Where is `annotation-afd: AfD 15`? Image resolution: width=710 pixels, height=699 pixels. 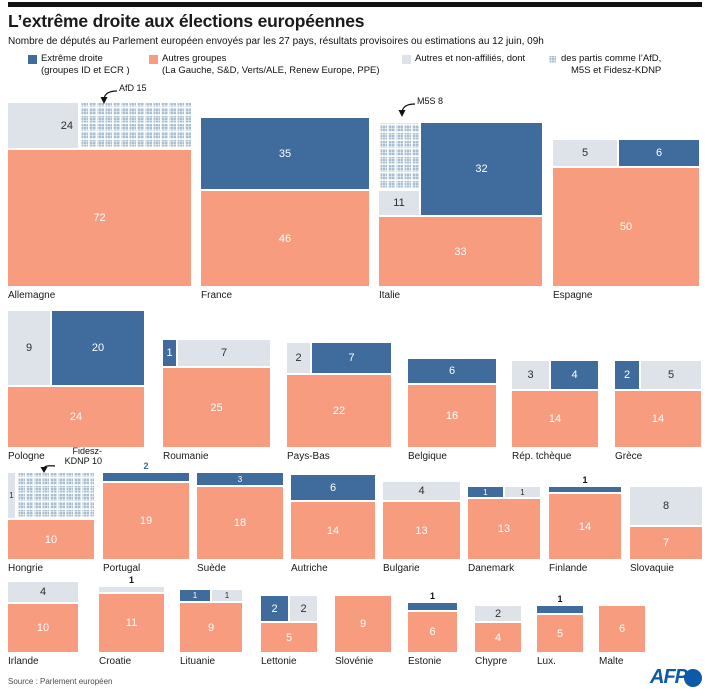 annotation-afd: AfD 15 is located at coordinates (139, 88).